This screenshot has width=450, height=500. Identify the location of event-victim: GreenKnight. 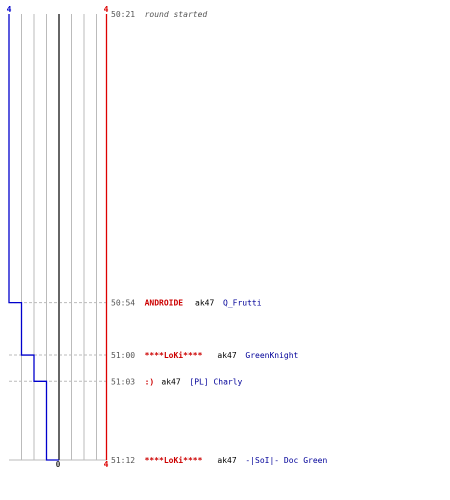
(271, 355).